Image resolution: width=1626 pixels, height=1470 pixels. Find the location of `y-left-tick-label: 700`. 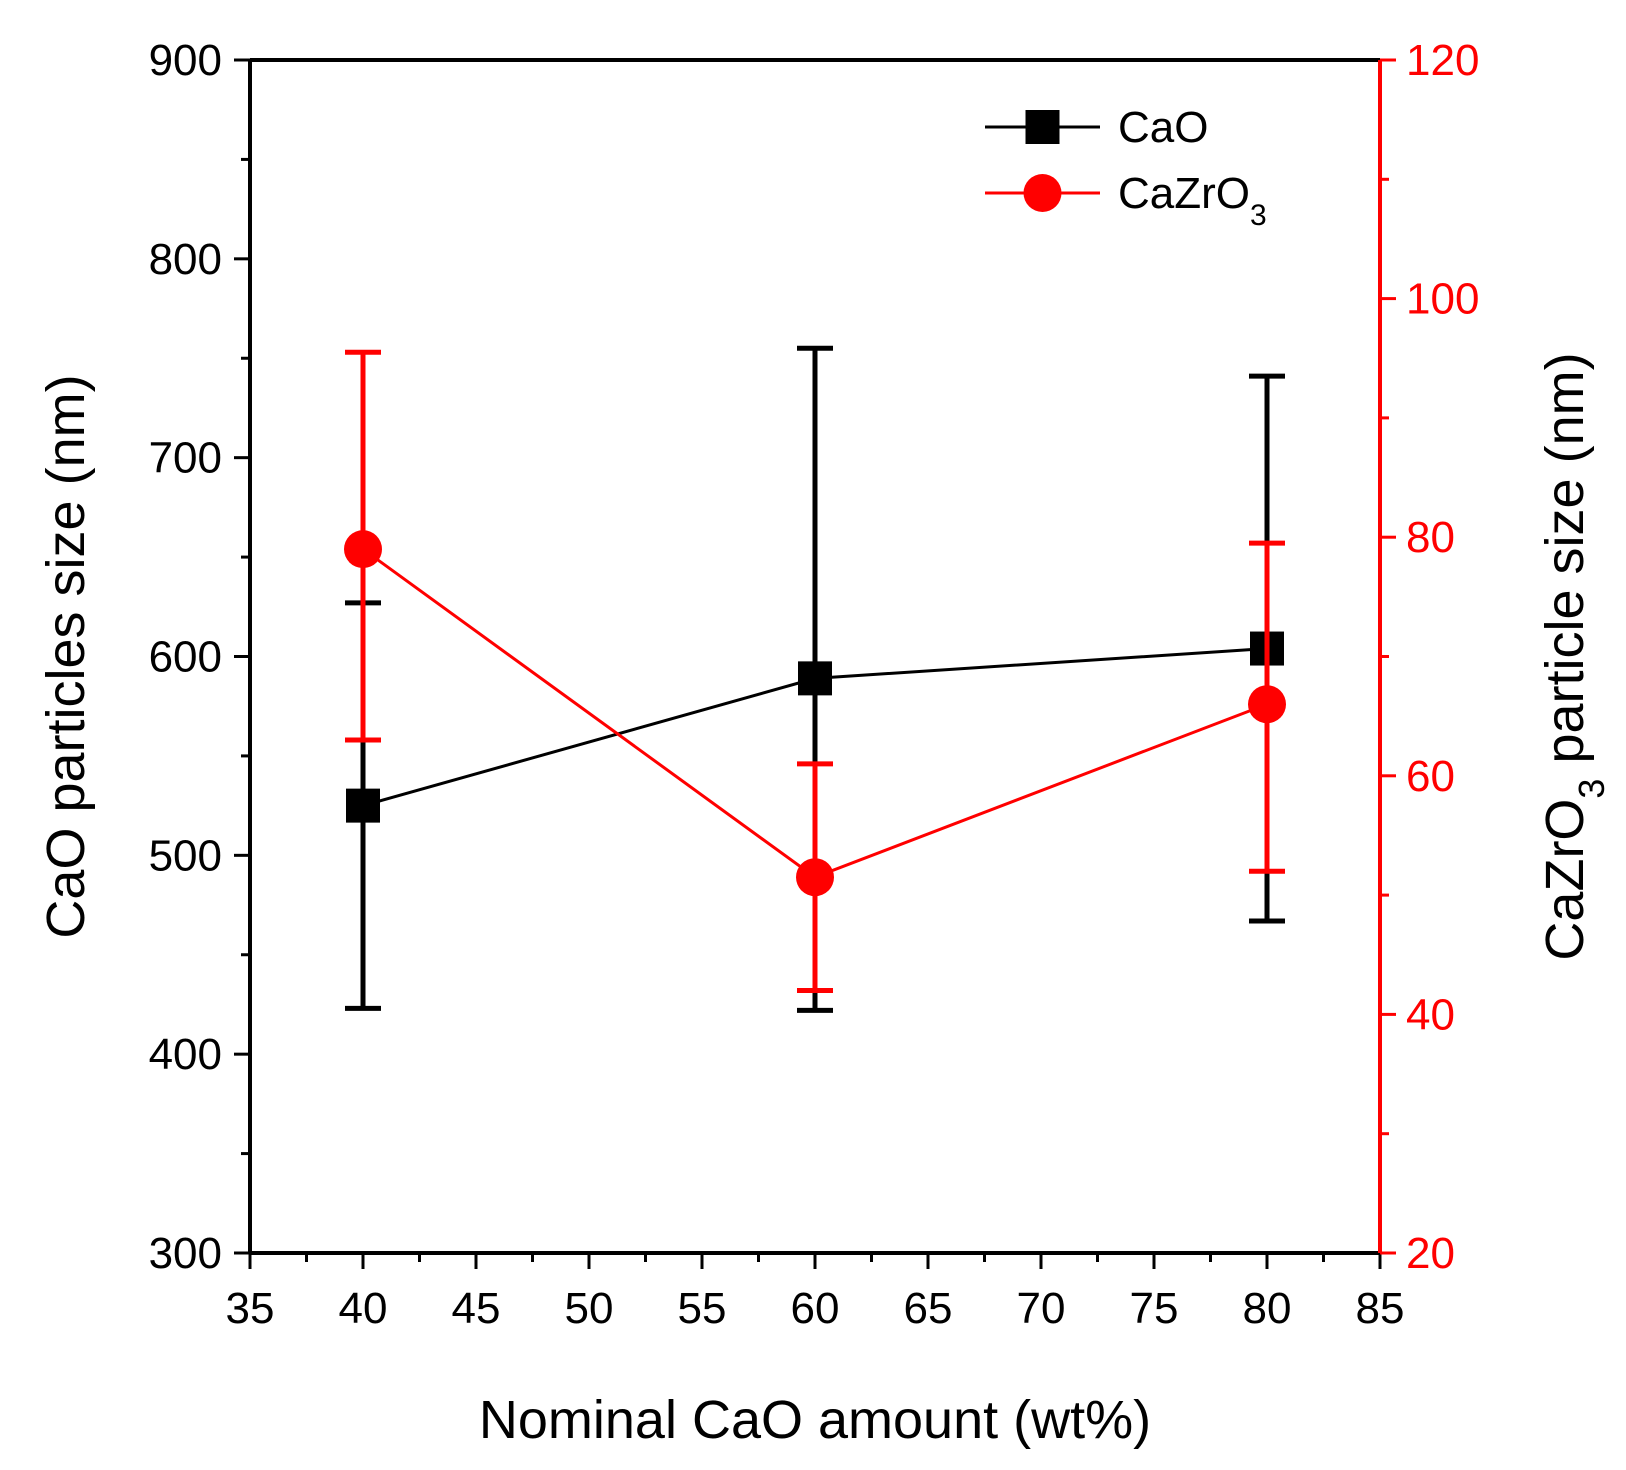

y-left-tick-label: 700 is located at coordinates (185, 458).